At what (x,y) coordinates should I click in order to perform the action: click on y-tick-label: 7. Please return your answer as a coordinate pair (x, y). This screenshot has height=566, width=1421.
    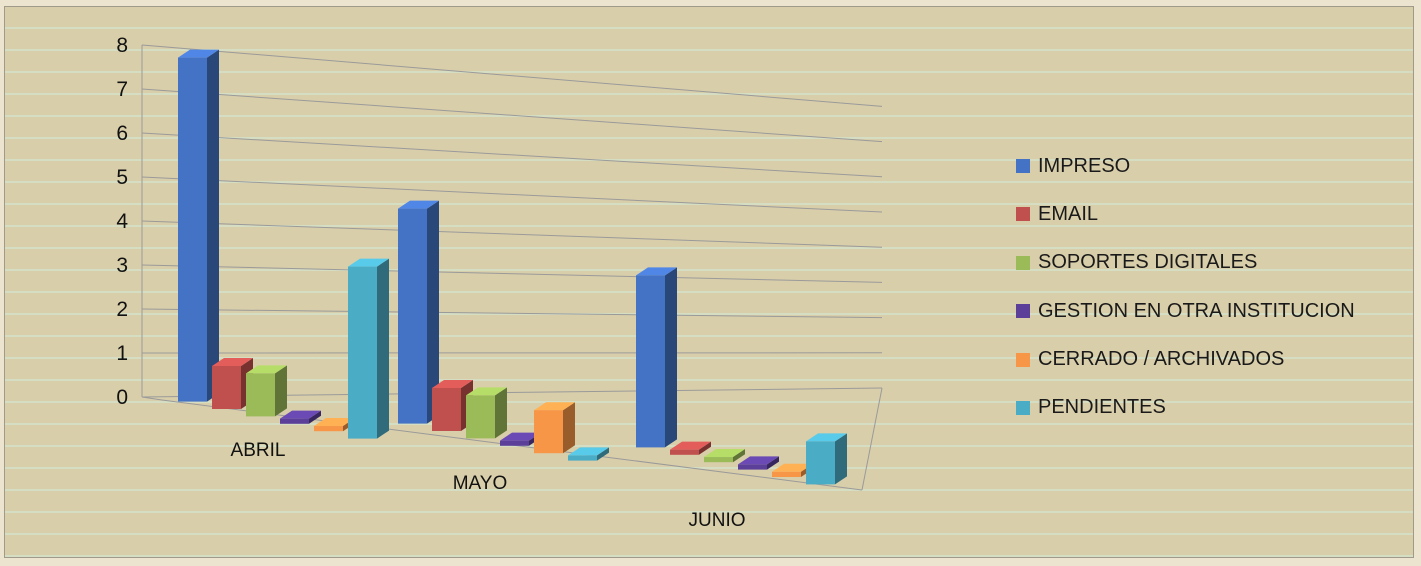
    Looking at the image, I should click on (122, 89).